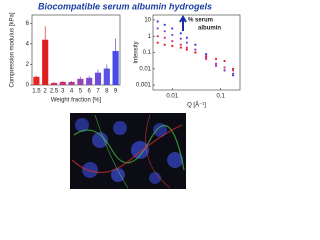 The width and height of the screenshot is (320, 240). Describe the element at coordinates (76, 101) in the screenshot. I see `x-axis-label: Weight fraction [%]` at that location.